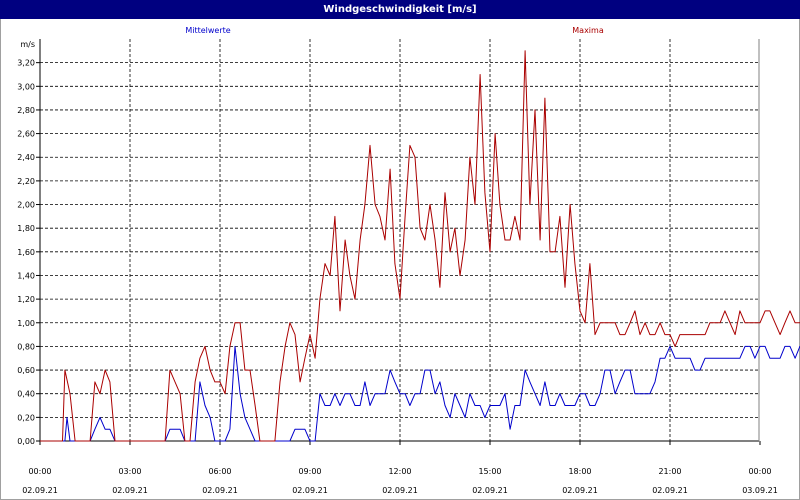 This screenshot has height=500, width=800. What do you see at coordinates (26, 86) in the screenshot?
I see `y-tick-label: 3,00` at bounding box center [26, 86].